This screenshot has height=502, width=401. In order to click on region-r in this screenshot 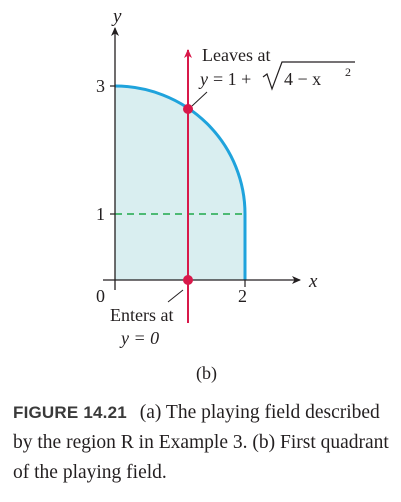, I will do `click(180, 183)`.